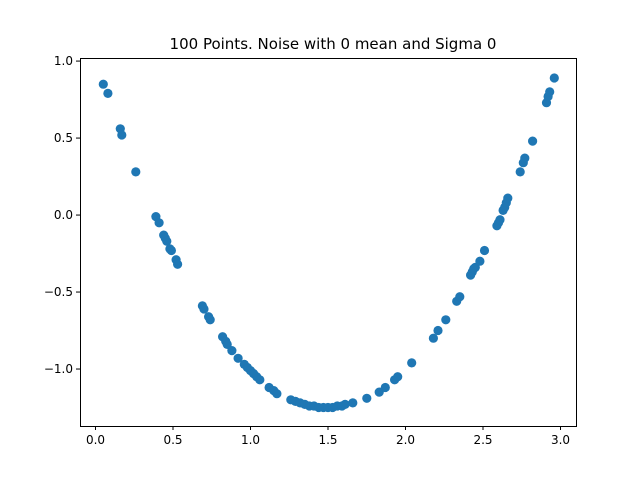 The height and width of the screenshot is (480, 640). What do you see at coordinates (405, 440) in the screenshot?
I see `x-tick-label: 2.0` at bounding box center [405, 440].